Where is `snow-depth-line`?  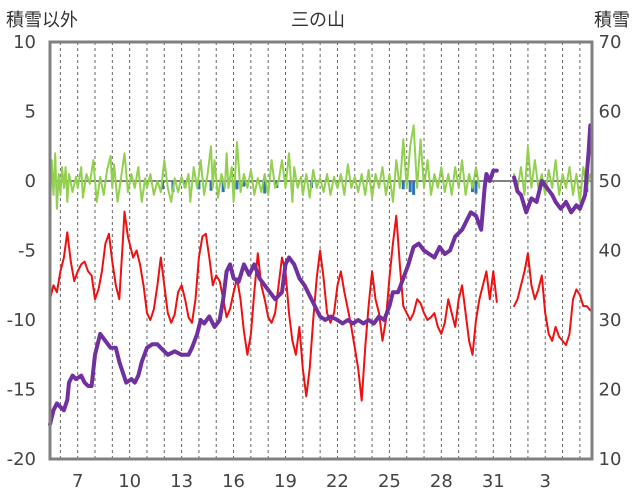 snow-depth-line is located at coordinates (552, 169).